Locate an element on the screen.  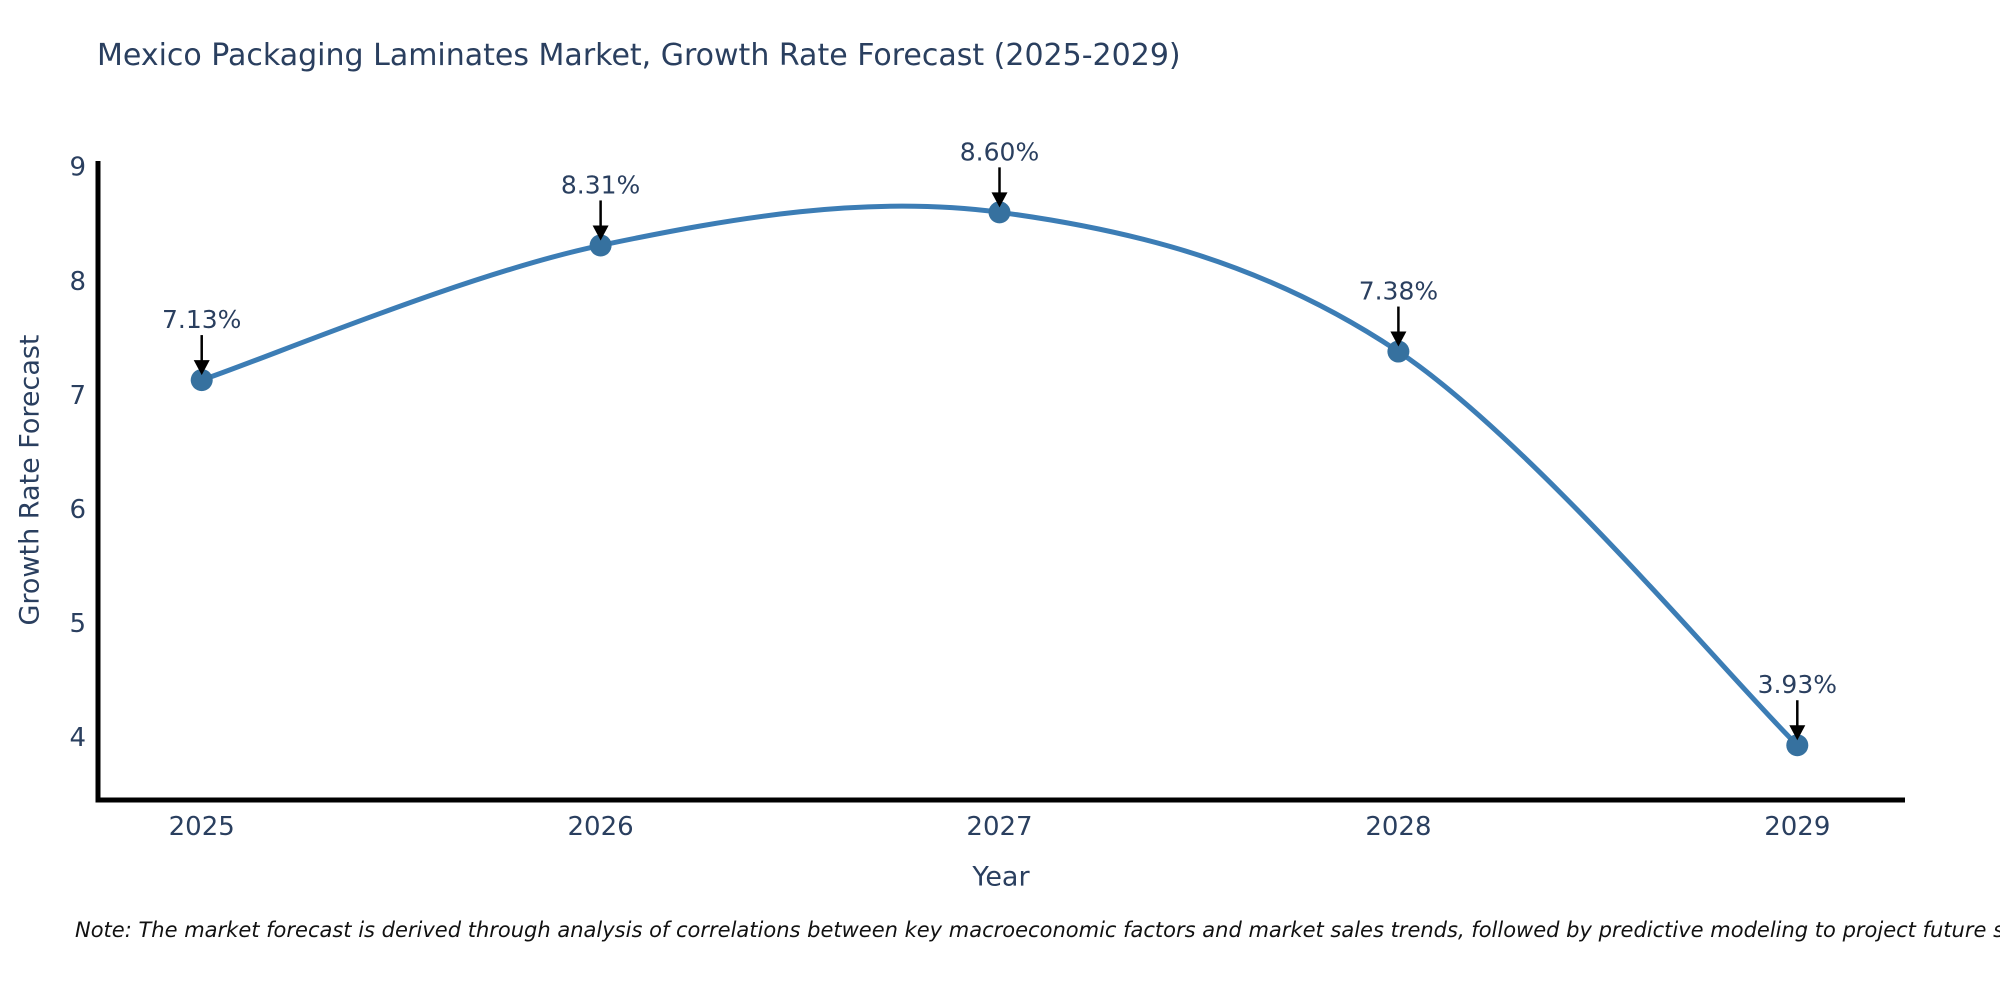
x-tick-label: 2025 is located at coordinates (202, 827).